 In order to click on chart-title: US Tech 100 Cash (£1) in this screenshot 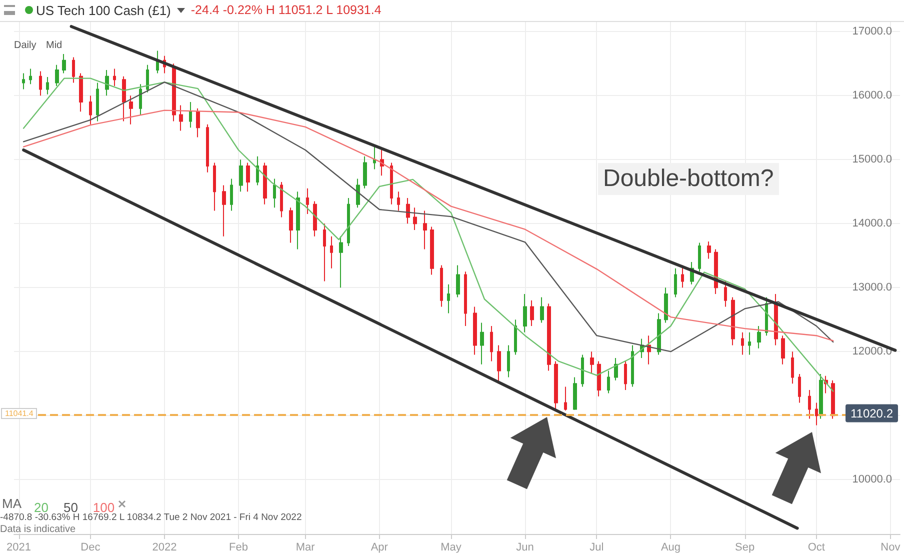, I will do `click(103, 10)`.